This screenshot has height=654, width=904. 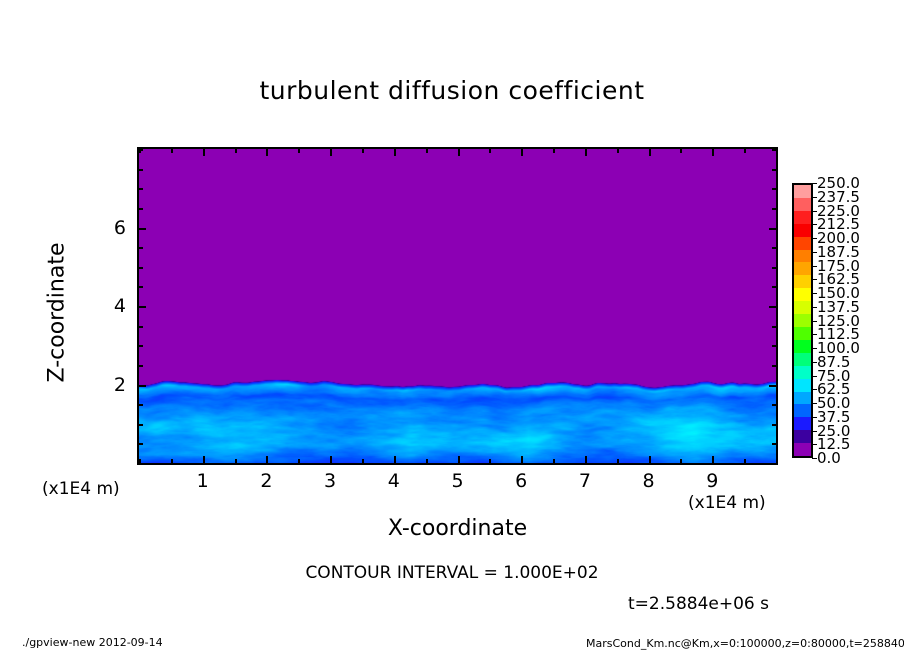 I want to click on x-tick-label: 6, so click(x=521, y=481).